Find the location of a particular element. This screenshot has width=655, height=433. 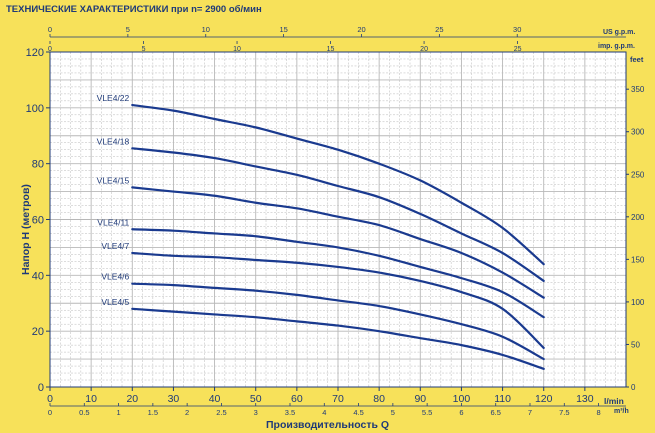

x-lmin-tick-label: 60 is located at coordinates (297, 399).